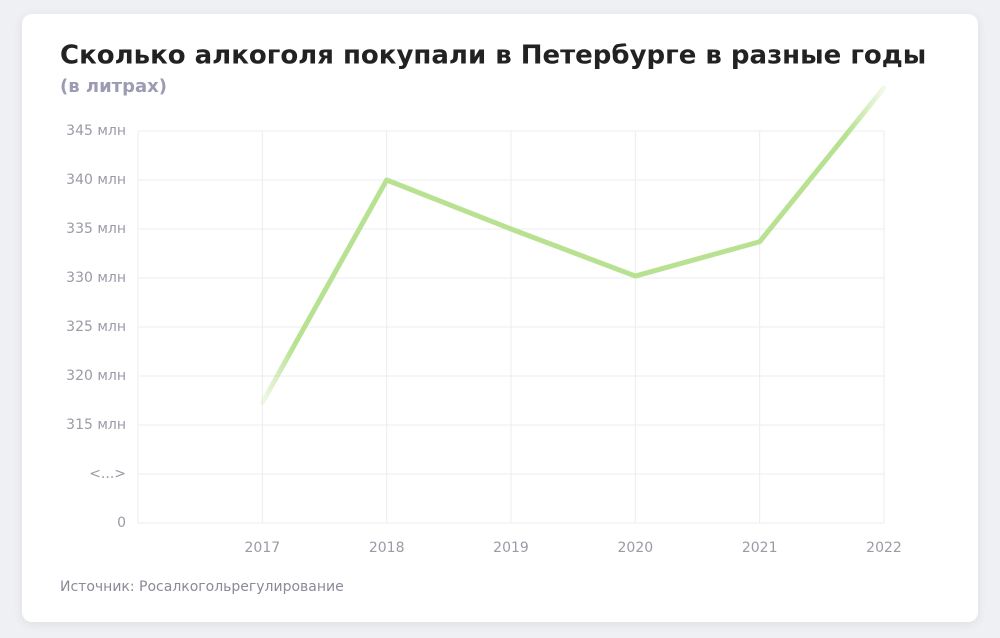  What do you see at coordinates (113, 86) in the screenshot?
I see `chart-subtitle: (в литрах)` at bounding box center [113, 86].